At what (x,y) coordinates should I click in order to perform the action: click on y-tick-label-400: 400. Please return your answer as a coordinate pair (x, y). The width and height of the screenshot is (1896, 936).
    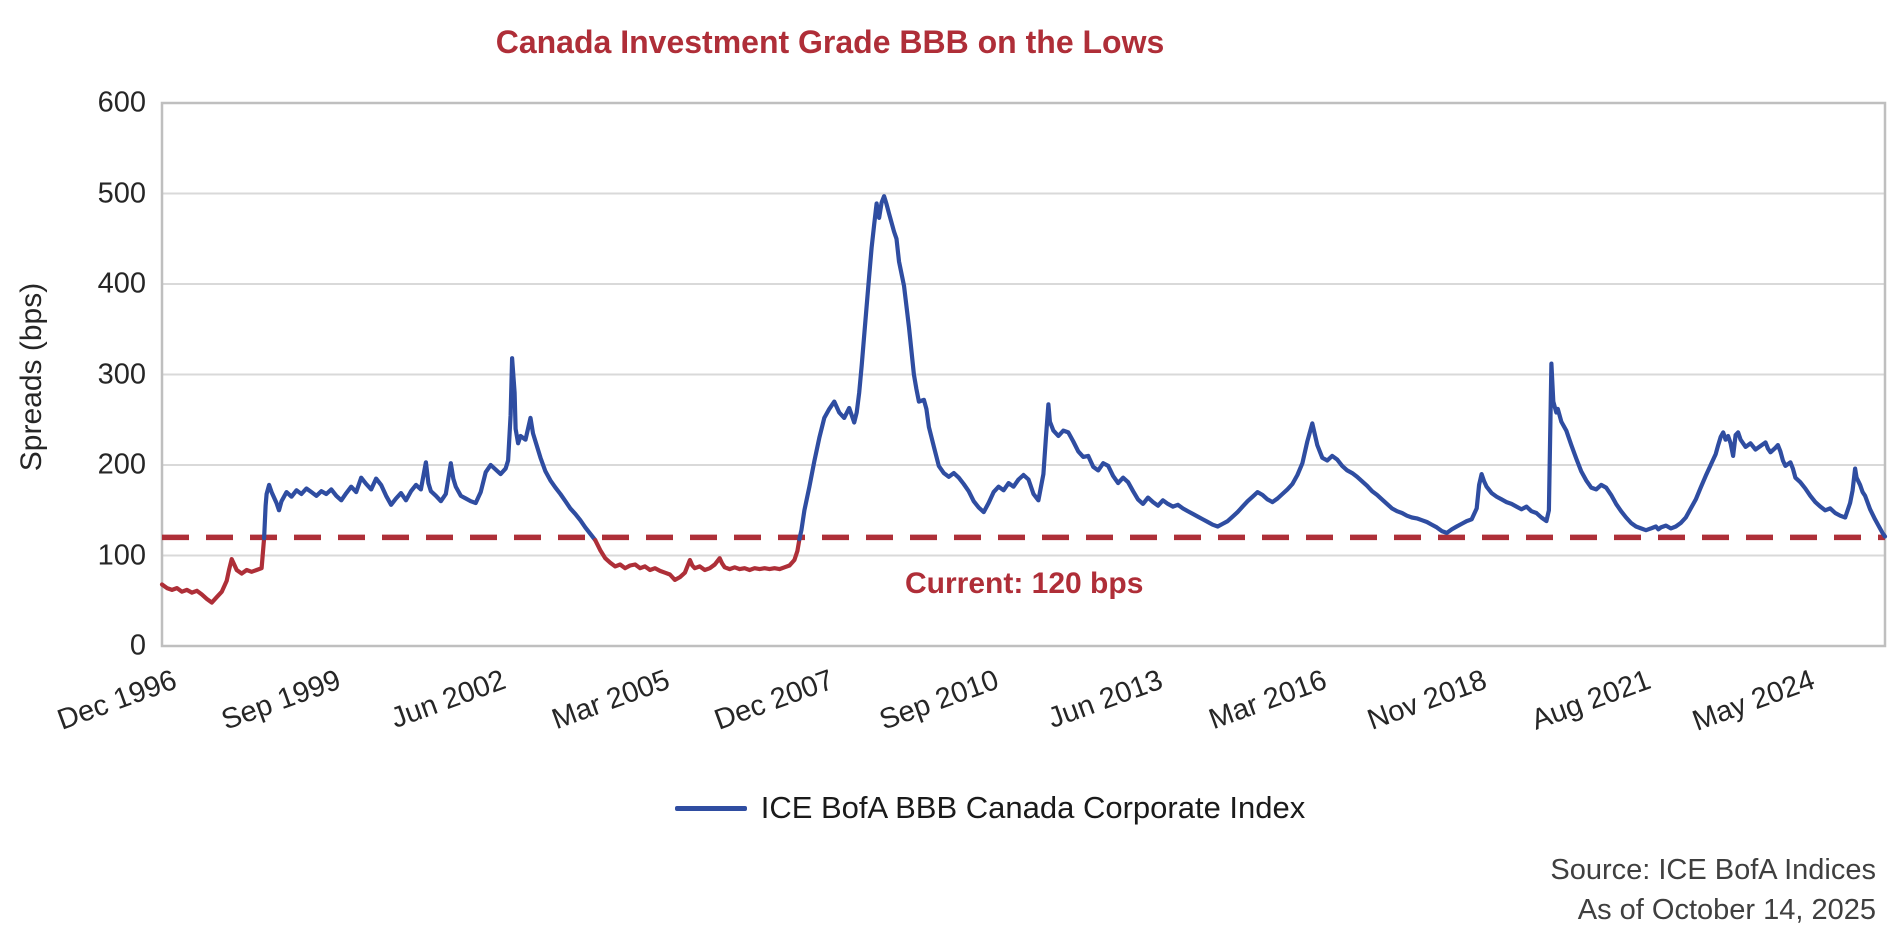
    Looking at the image, I should click on (121, 283).